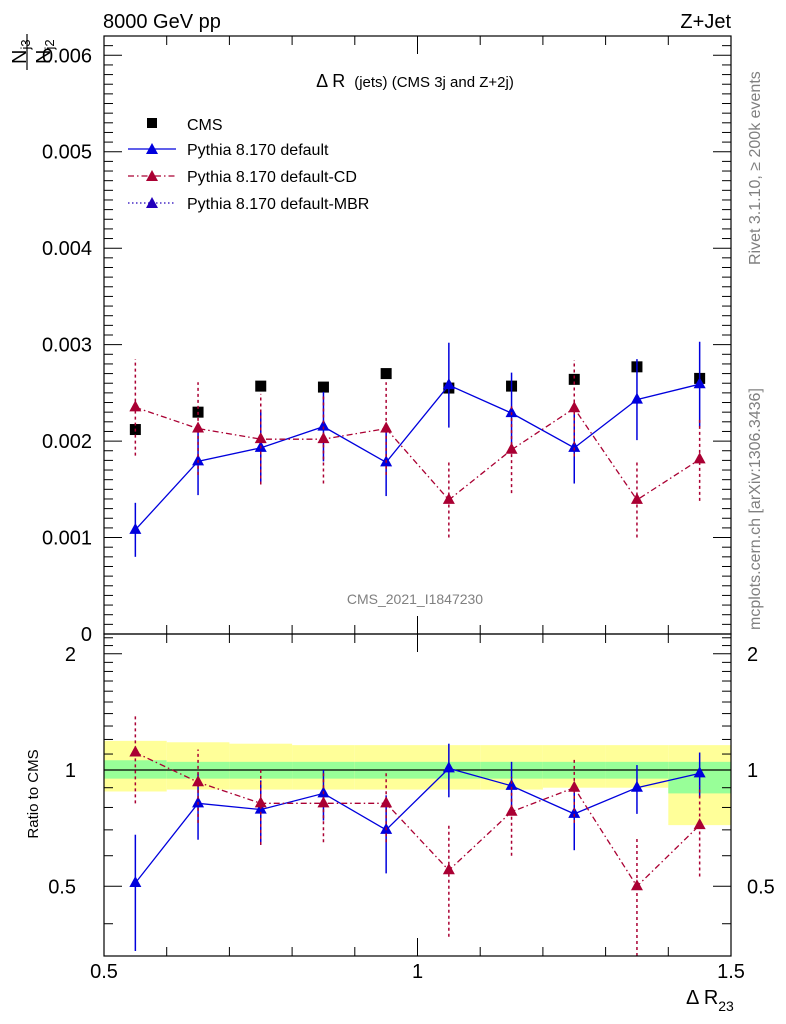  What do you see at coordinates (70, 655) in the screenshot?
I see `ratio-ytick-label-left-3: 2` at bounding box center [70, 655].